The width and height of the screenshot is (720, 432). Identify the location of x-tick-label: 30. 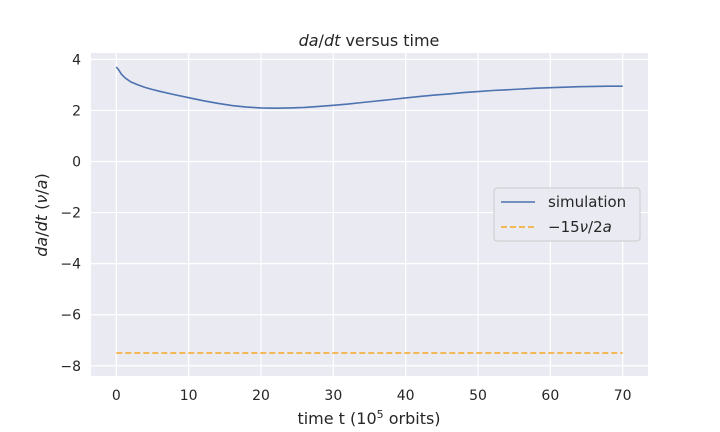
(333, 396).